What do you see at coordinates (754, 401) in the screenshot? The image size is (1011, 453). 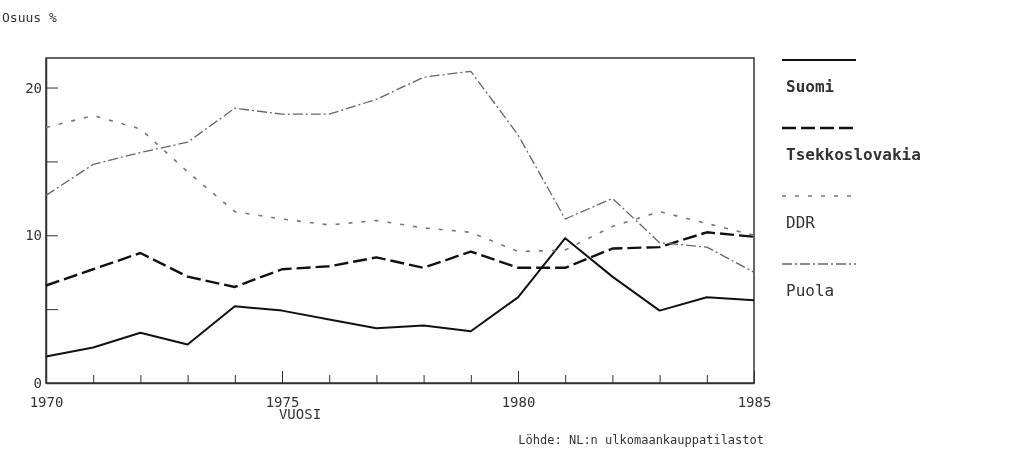 I see `x-tick-label: 1985` at bounding box center [754, 401].